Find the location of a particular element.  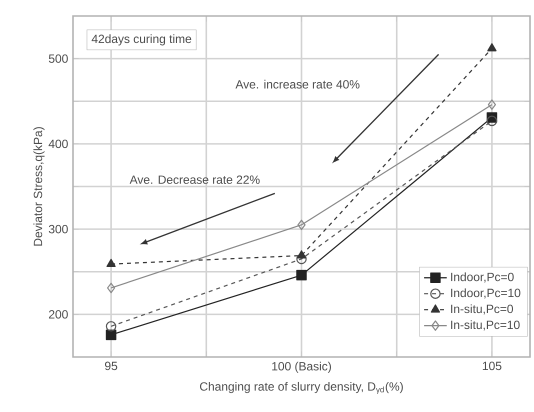

y-tick-label: 500 is located at coordinates (58, 58).